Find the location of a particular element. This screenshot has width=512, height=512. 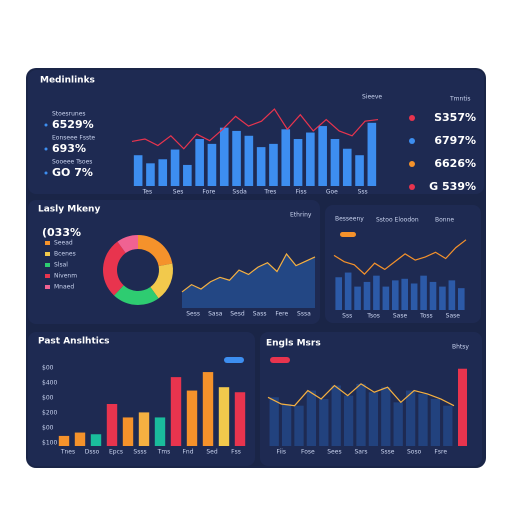

stat-value: G 539% is located at coordinates (452, 186).